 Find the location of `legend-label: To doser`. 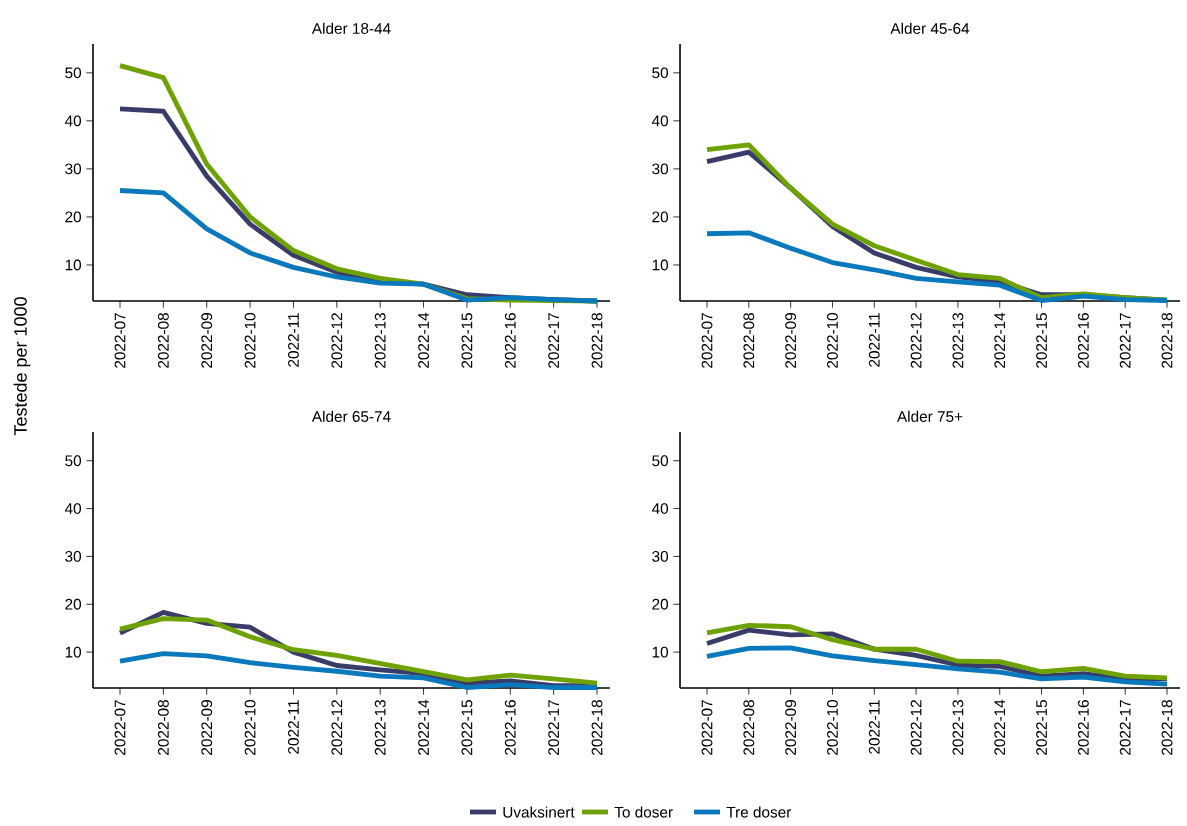

legend-label: To doser is located at coordinates (643, 812).